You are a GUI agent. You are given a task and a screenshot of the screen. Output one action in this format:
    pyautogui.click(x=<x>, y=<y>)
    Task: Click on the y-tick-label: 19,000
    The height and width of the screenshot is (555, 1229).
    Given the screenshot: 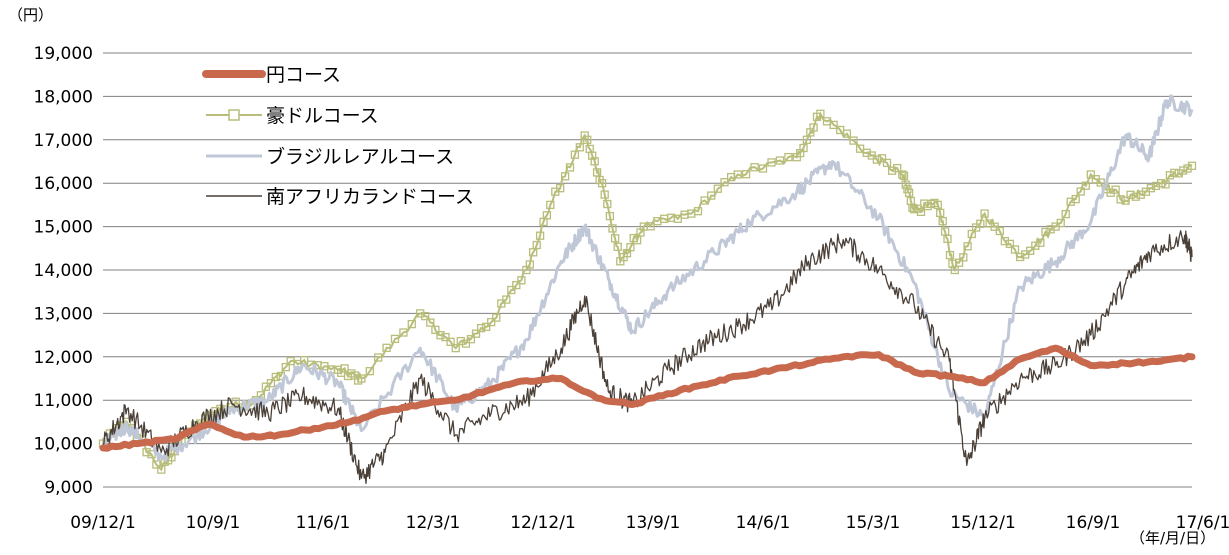 What is the action you would take?
    pyautogui.click(x=63, y=54)
    